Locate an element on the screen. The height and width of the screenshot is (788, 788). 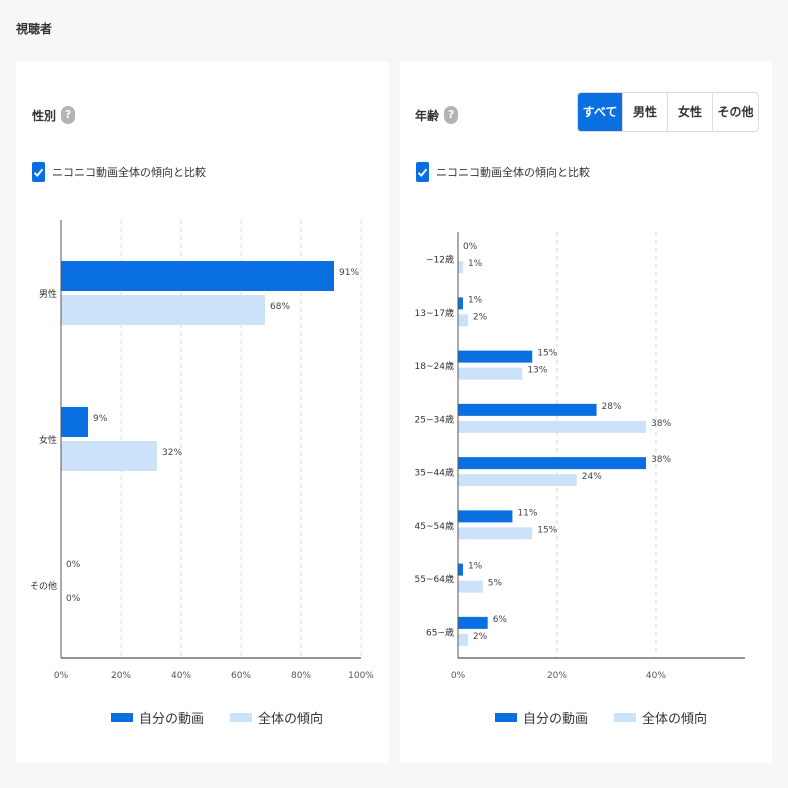
data-label: 24% is located at coordinates (592, 477).